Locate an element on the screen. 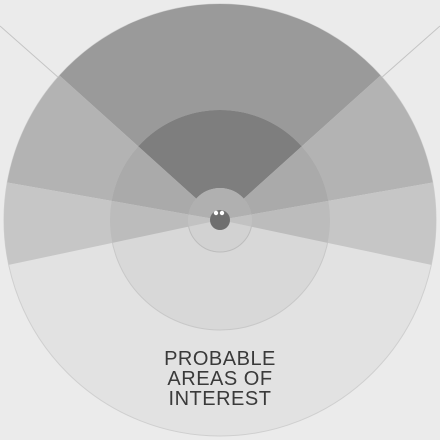 The width and height of the screenshot is (440, 440). caption-line-1: PROBABLE is located at coordinates (220, 359).